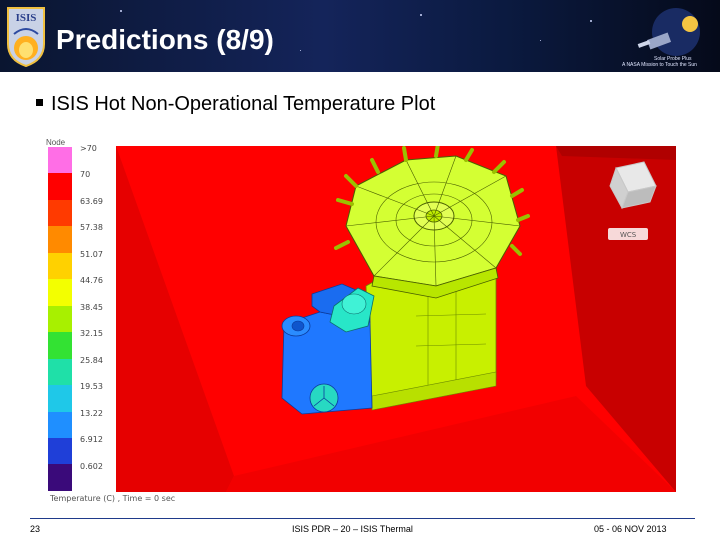 The width and height of the screenshot is (720, 540). Describe the element at coordinates (352, 310) in the screenshot. I see `cyan-connector` at that location.